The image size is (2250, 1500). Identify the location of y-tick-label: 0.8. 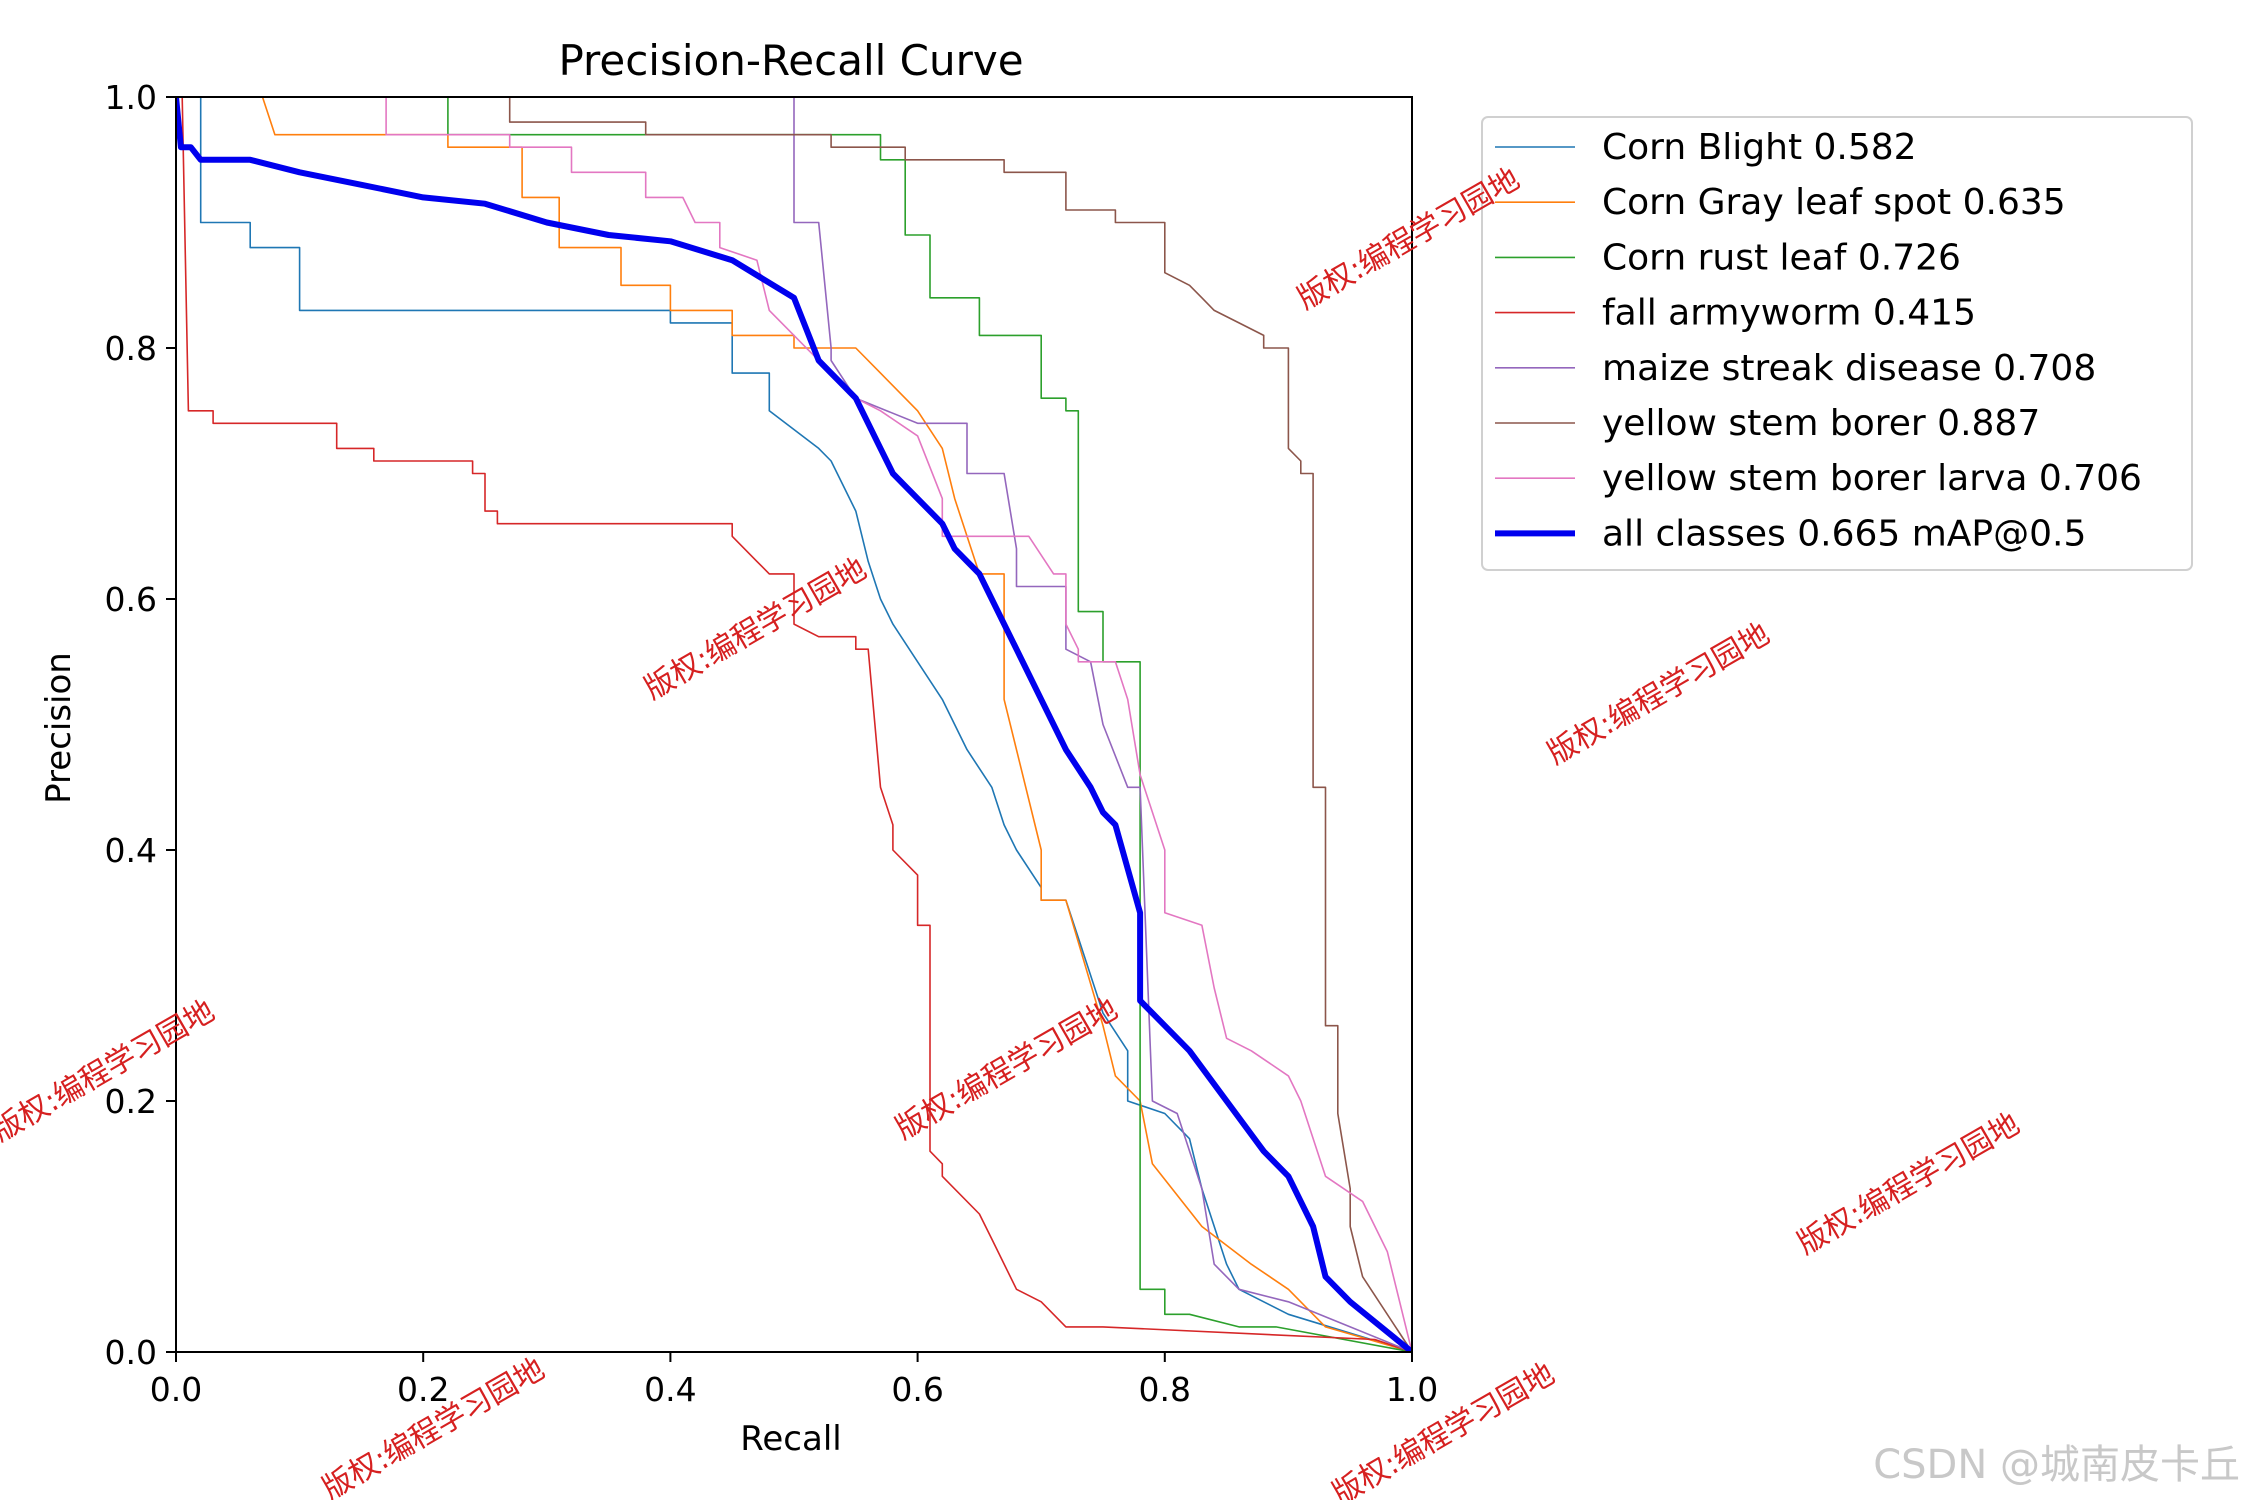
(131, 348).